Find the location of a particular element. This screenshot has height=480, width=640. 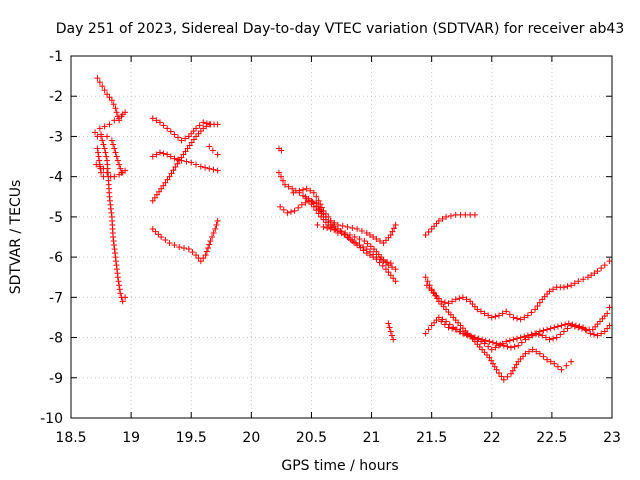

y-axis-label: SDTVAR / TECUs is located at coordinates (16, 237).